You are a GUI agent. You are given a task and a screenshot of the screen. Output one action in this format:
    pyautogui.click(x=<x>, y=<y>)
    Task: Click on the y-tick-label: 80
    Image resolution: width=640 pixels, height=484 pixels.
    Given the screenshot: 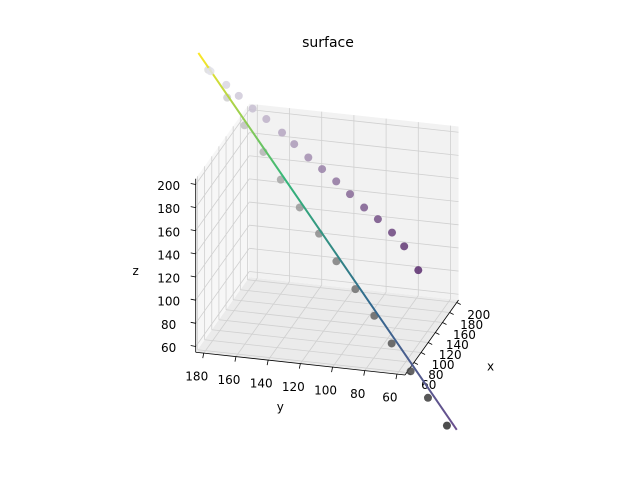 What is the action you would take?
    pyautogui.click(x=357, y=394)
    